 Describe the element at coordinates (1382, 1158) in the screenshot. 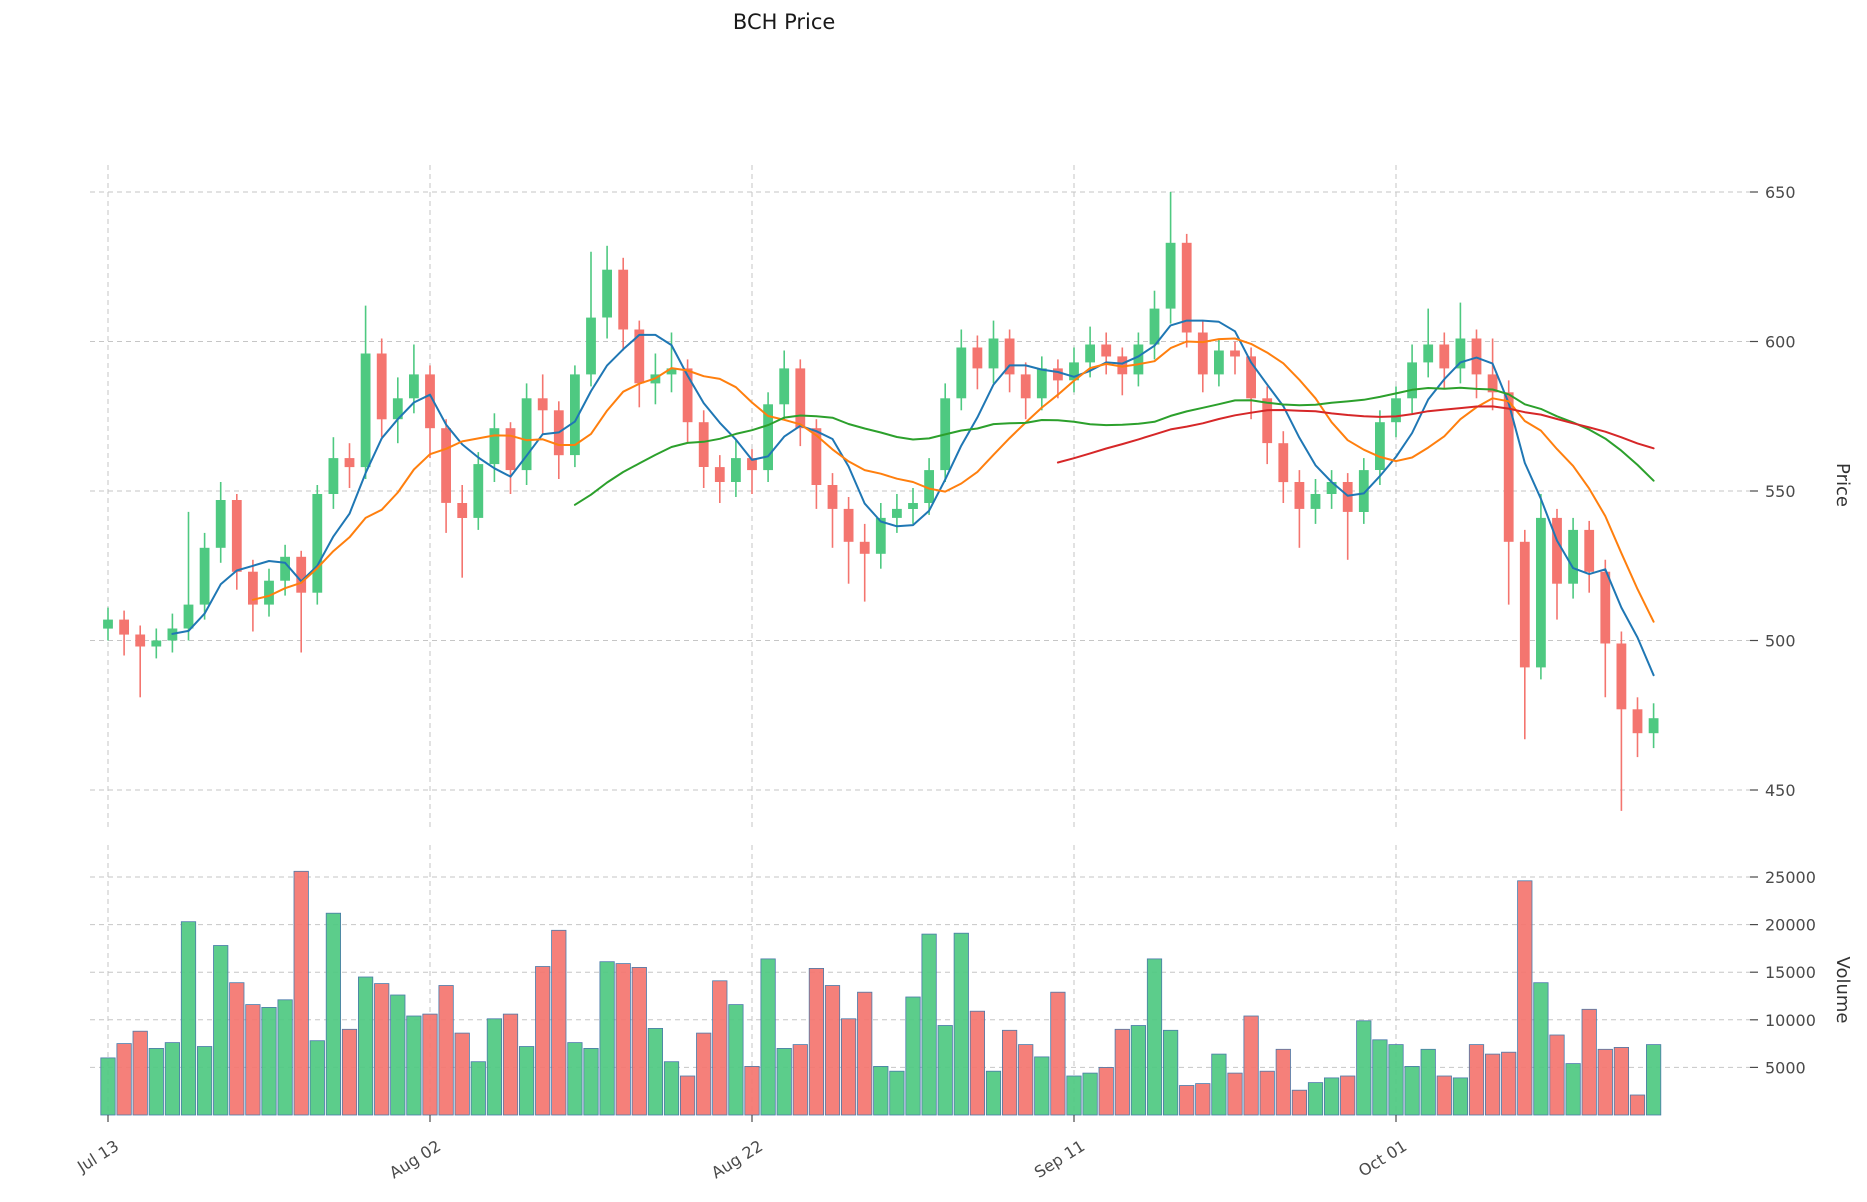

I see `x-tick-label: Oct 01` at that location.